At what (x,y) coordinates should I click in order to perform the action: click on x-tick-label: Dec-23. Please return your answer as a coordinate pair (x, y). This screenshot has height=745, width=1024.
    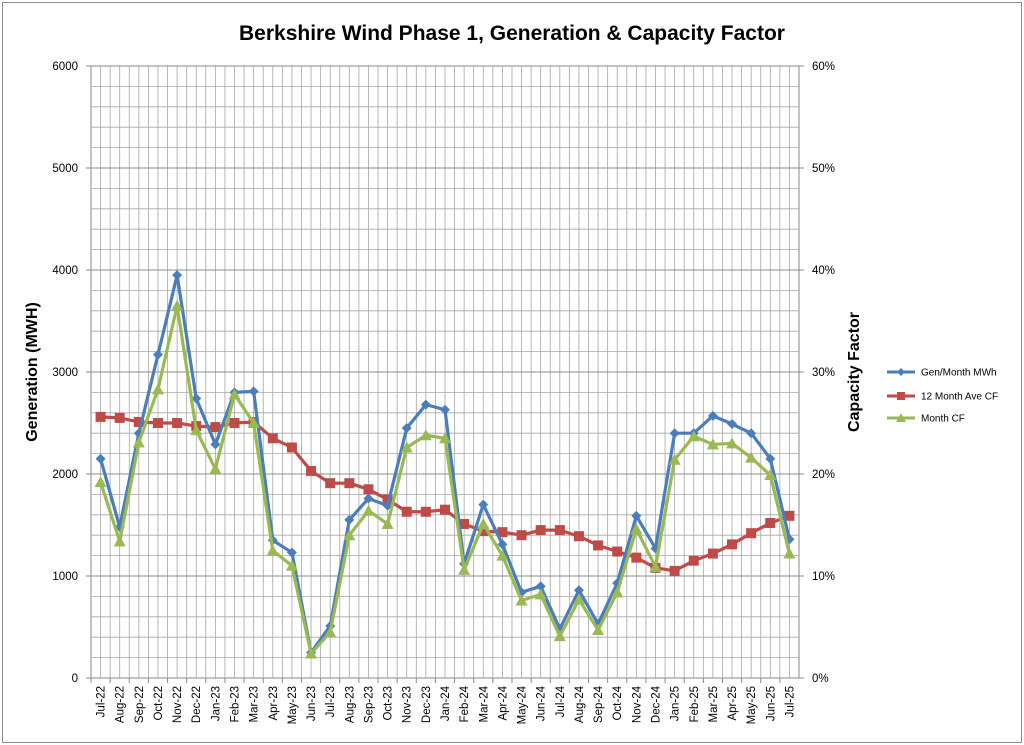
    Looking at the image, I should click on (427, 704).